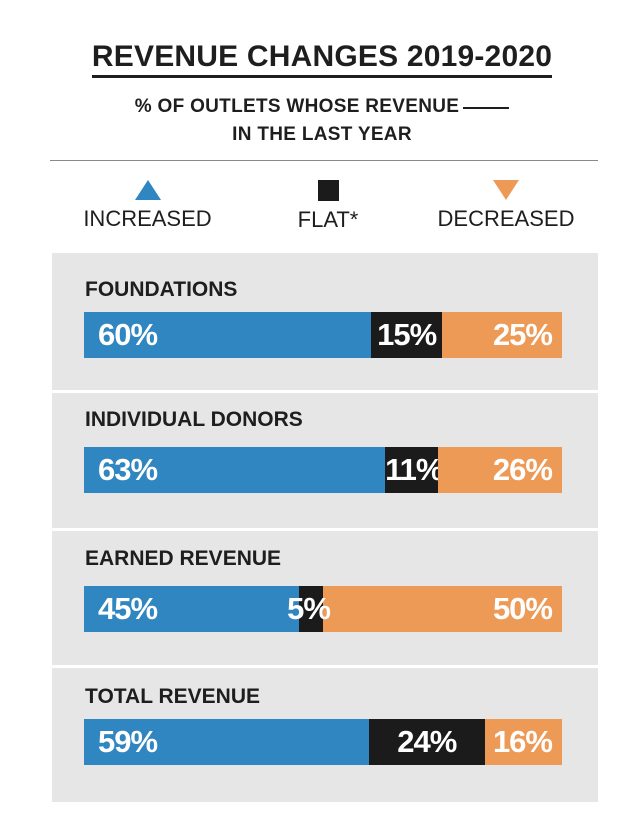  What do you see at coordinates (192, 609) in the screenshot?
I see `bar-segment-increased: 45%` at bounding box center [192, 609].